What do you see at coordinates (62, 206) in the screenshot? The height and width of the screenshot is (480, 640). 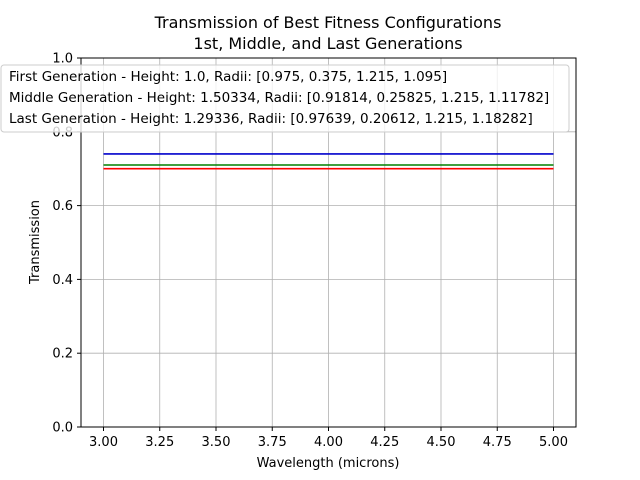 I see `y-tick-label: 0.6` at bounding box center [62, 206].